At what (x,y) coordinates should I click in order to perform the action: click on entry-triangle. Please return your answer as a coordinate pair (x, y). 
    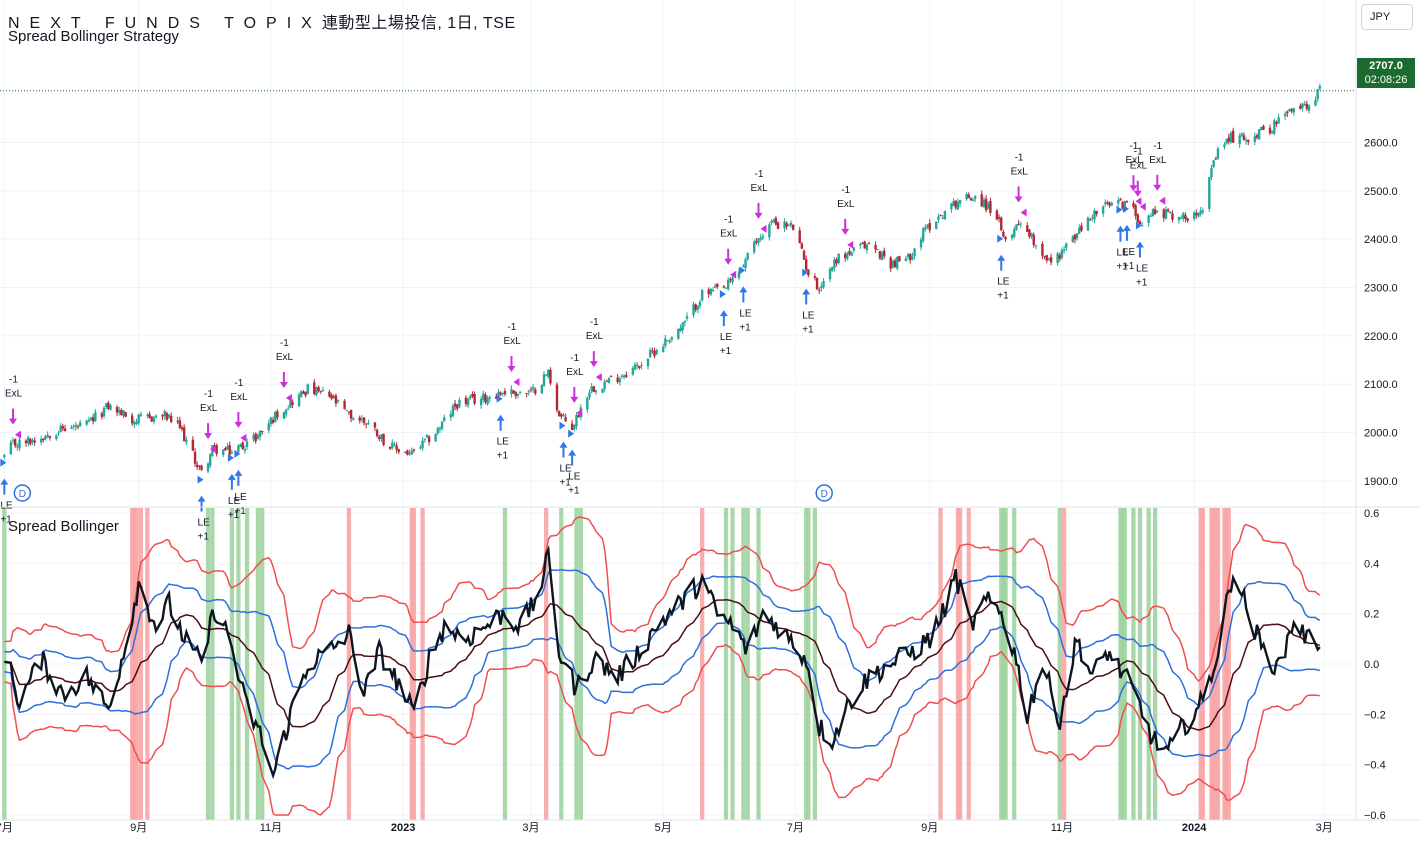
    Looking at the image, I should click on (1138, 225).